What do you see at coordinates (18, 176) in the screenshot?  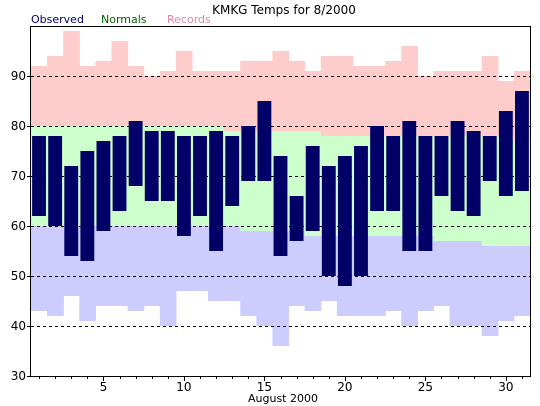 I see `y-tick-label-70: 70` at bounding box center [18, 176].